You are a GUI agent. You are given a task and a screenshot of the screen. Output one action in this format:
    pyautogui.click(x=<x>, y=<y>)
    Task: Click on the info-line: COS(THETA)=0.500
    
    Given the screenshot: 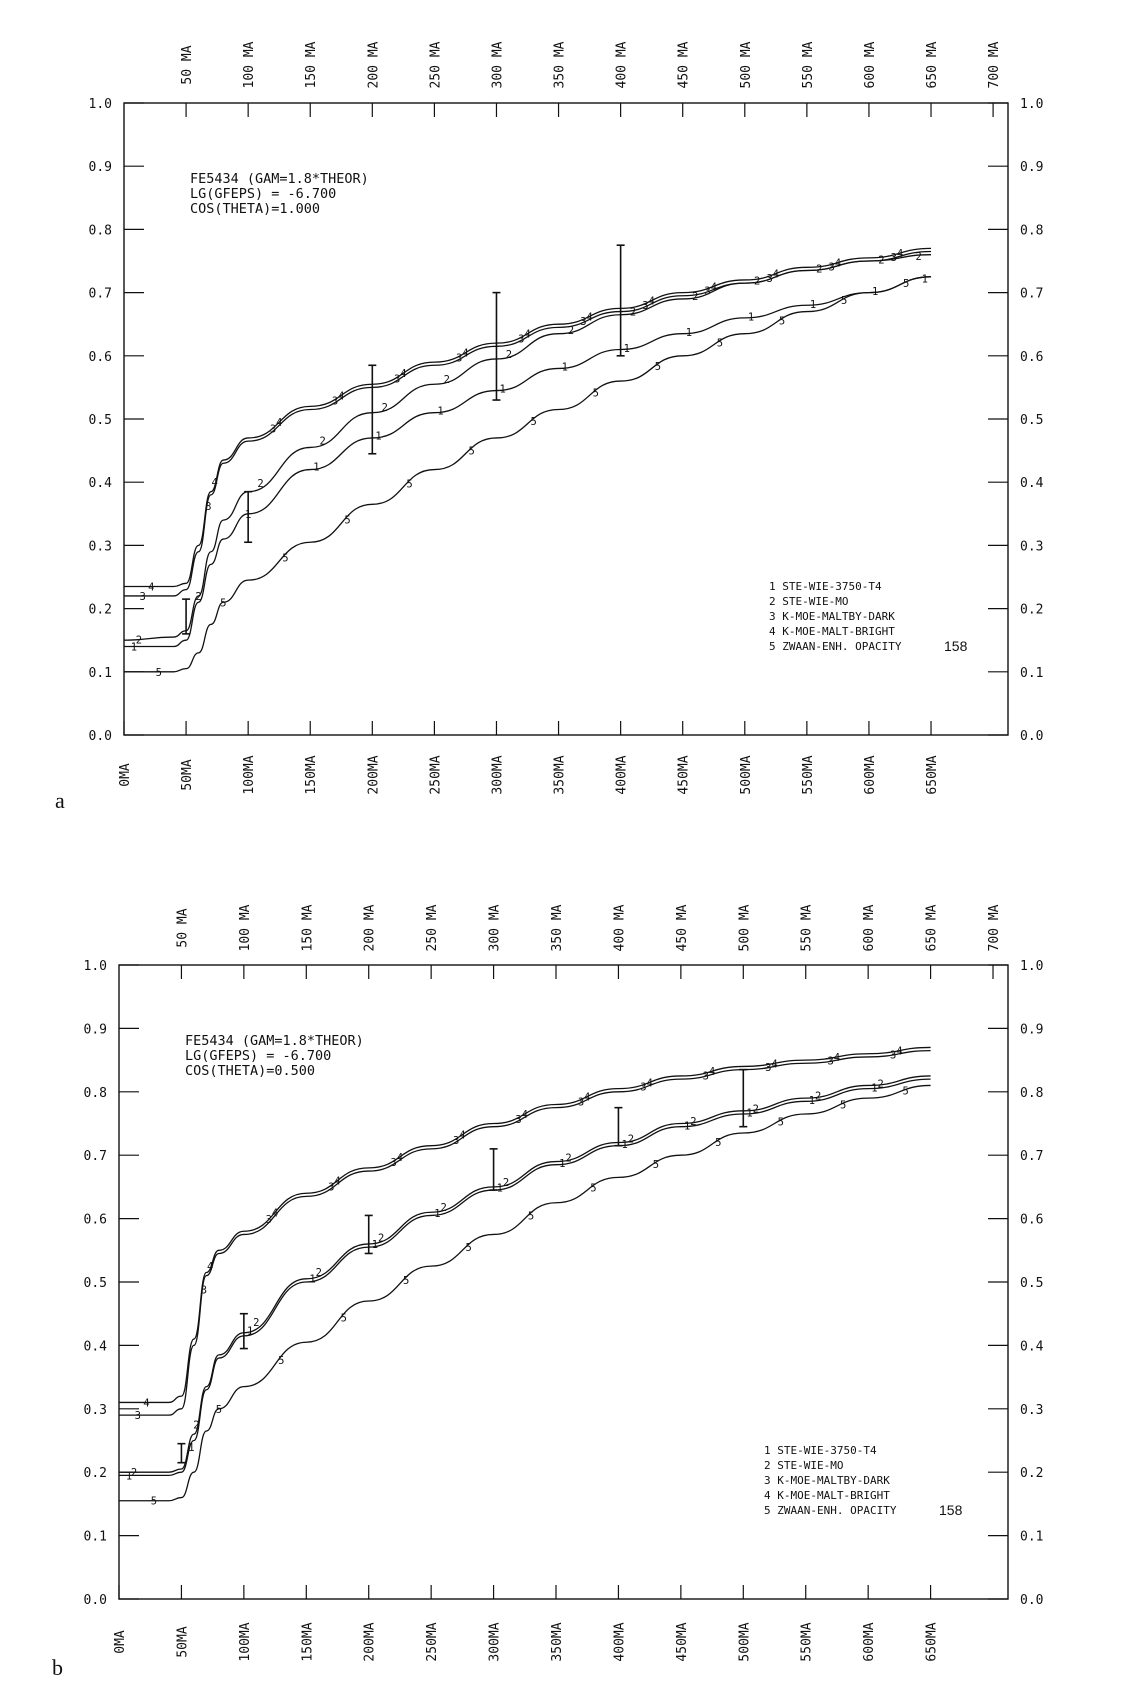 What is the action you would take?
    pyautogui.click(x=250, y=1071)
    